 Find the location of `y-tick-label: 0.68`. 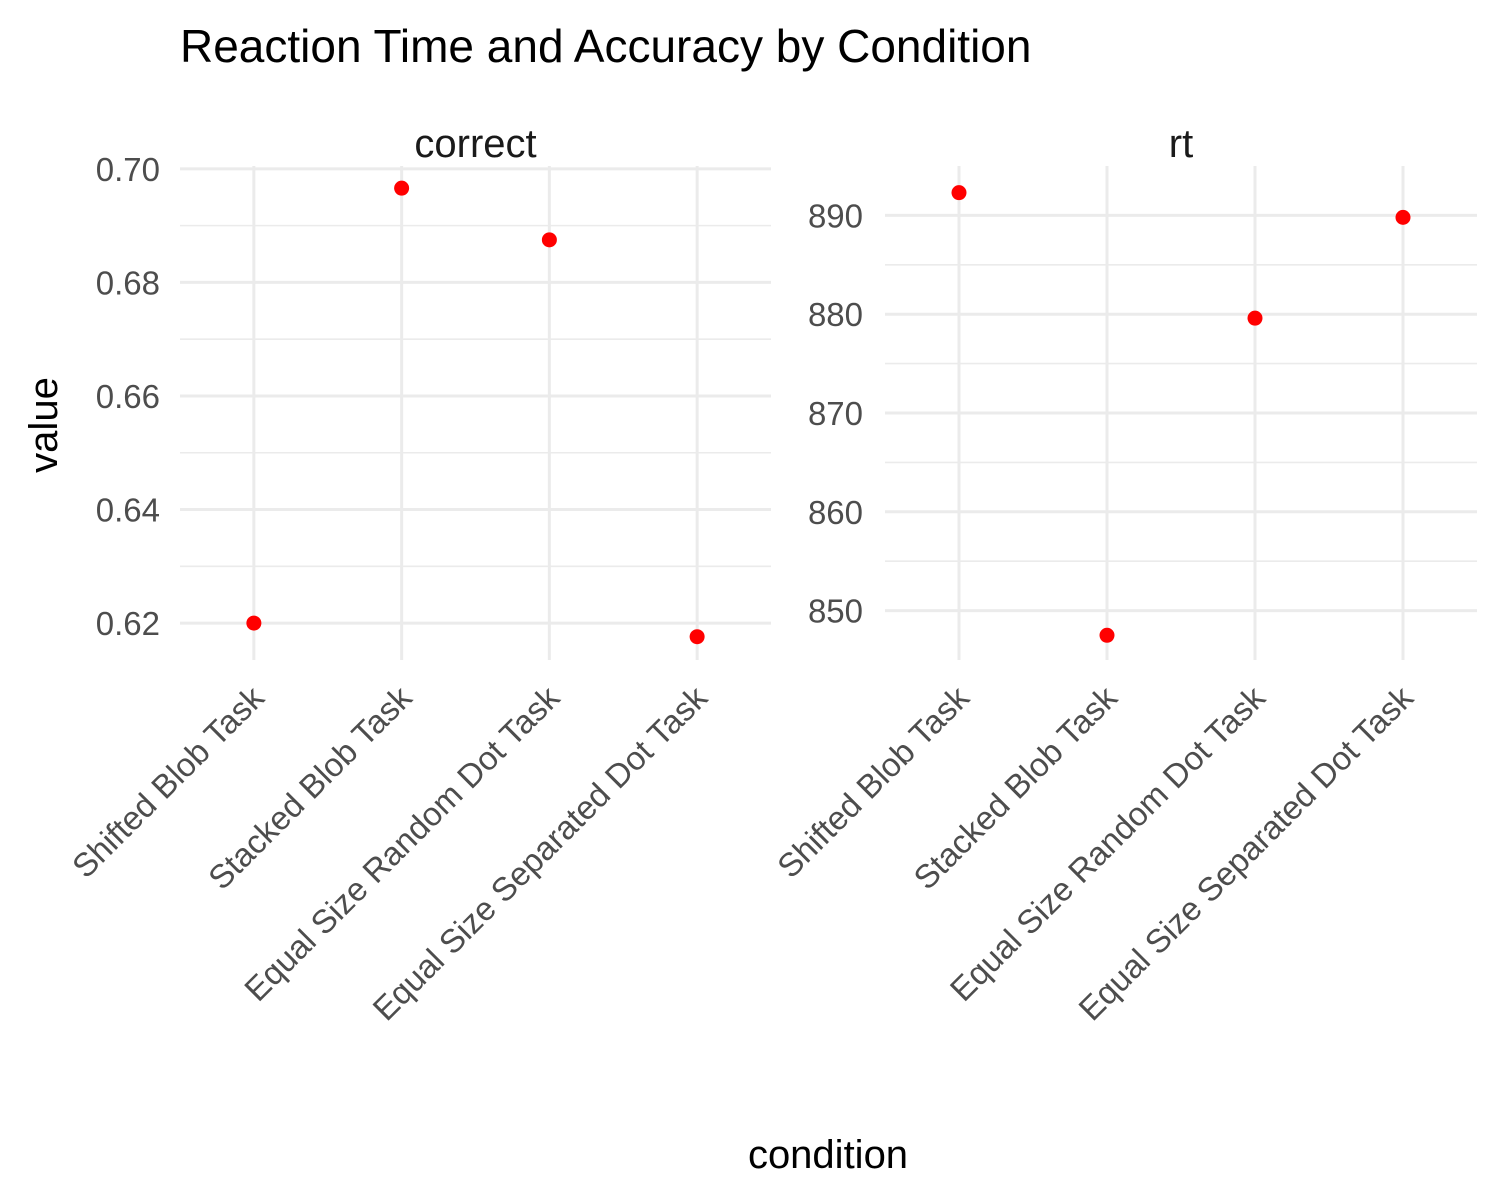

y-tick-label: 0.68 is located at coordinates (128, 282).